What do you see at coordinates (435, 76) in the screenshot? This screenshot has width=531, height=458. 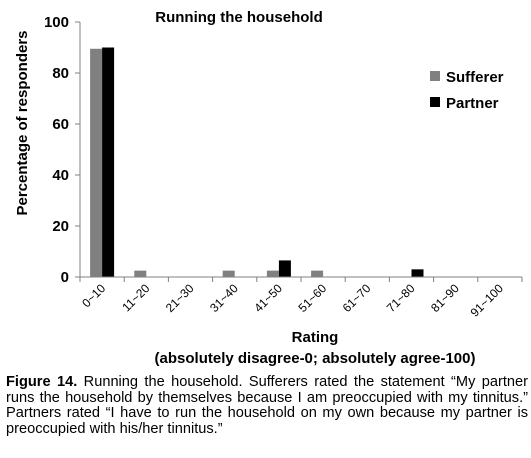 I see `legend-swatch-sufferer` at bounding box center [435, 76].